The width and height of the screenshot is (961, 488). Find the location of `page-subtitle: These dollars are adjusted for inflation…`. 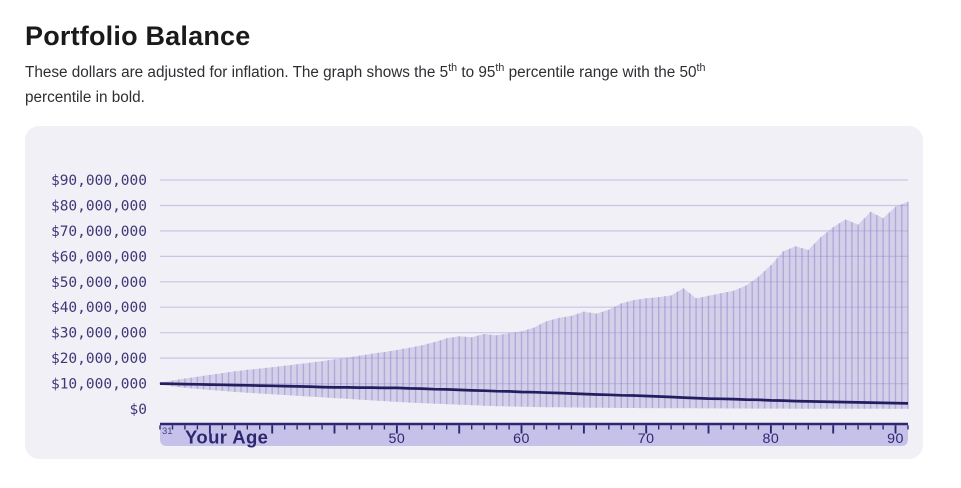

page-subtitle: These dollars are adjusted for inflation… is located at coordinates (480, 86).